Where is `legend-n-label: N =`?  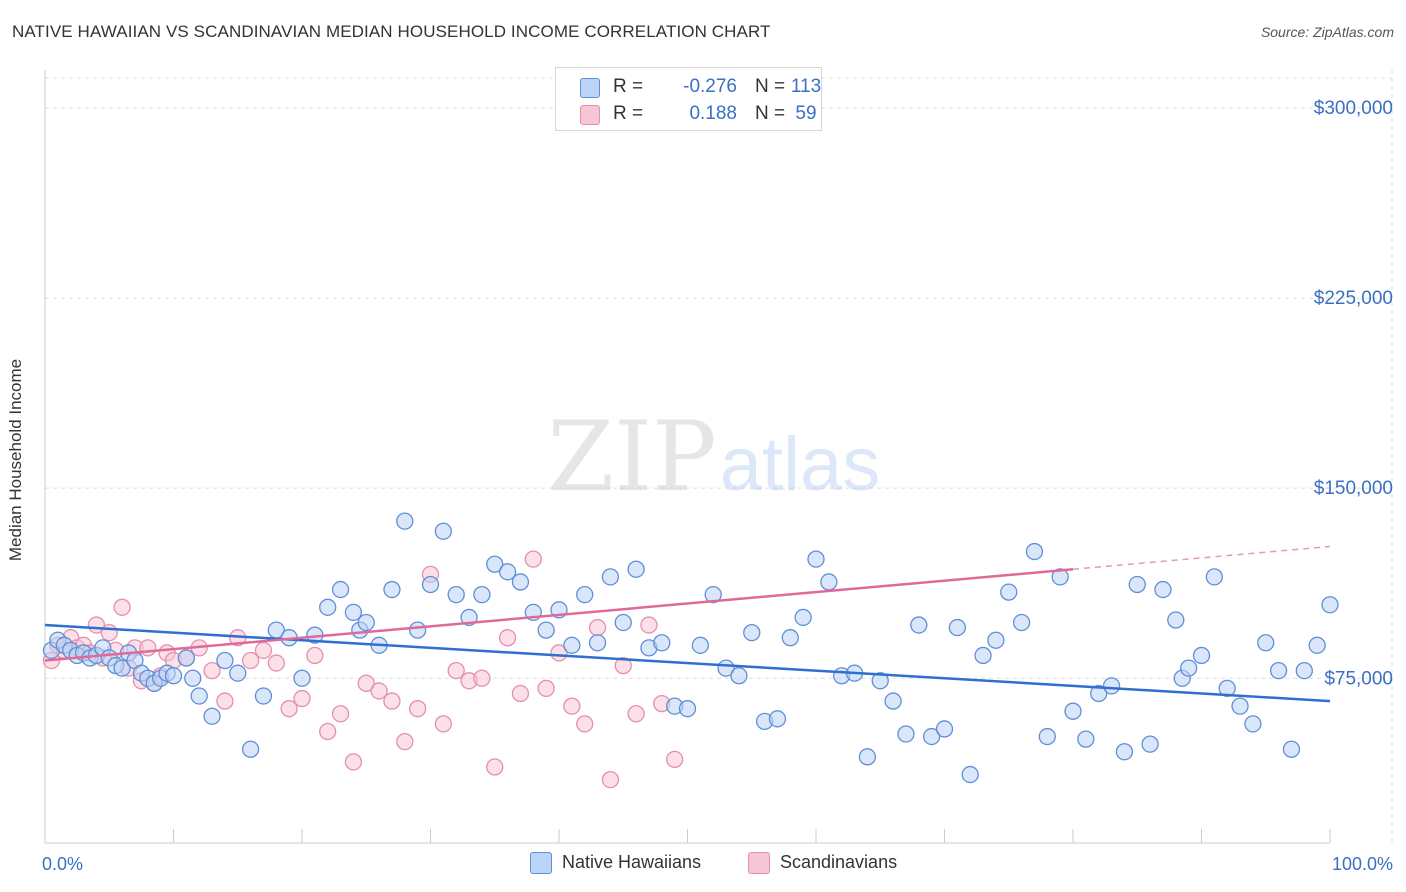
legend-n-label: N = is located at coordinates (770, 113).